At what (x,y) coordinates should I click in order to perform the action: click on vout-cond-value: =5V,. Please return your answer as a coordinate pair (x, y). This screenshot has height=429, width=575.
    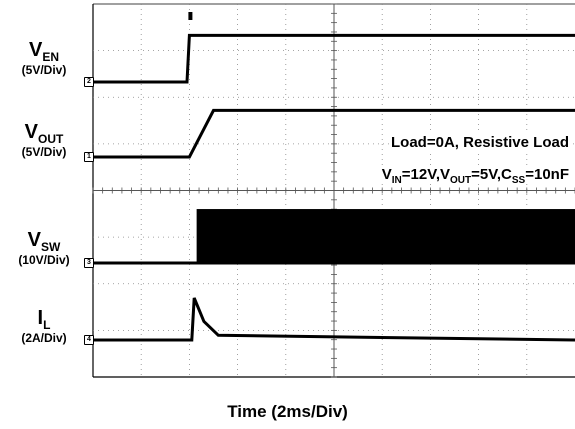
    Looking at the image, I should click on (486, 174).